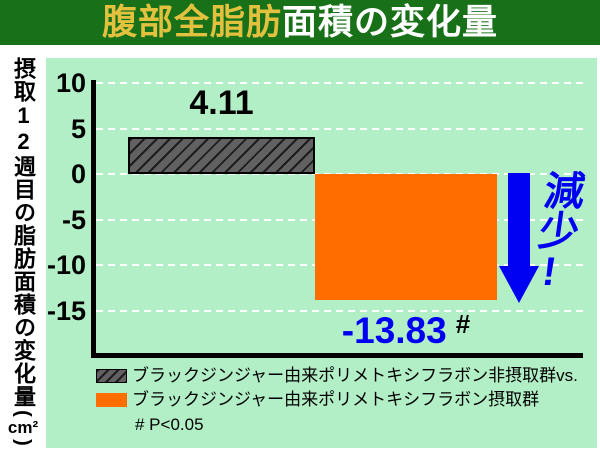 This screenshot has width=600, height=461. What do you see at coordinates (355, 375) in the screenshot?
I see `legend-label-control: ブラックジンジャー由来ポリメトキシフラボン非摂取群vs.` at bounding box center [355, 375].